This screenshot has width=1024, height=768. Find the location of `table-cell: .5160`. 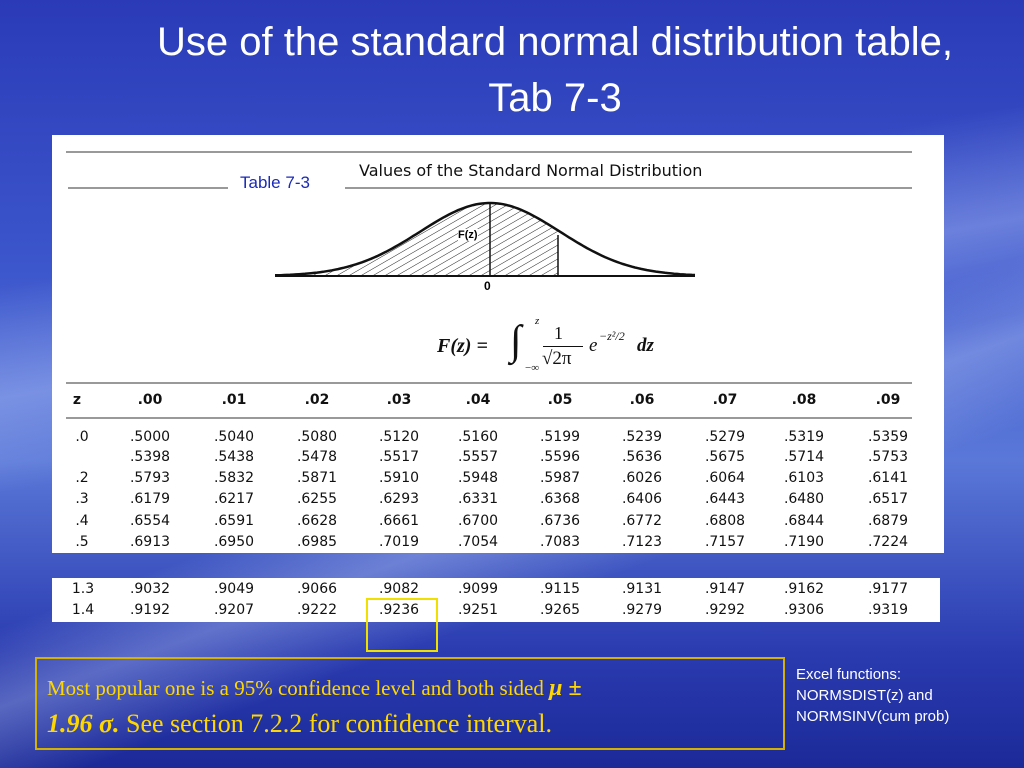

table-cell: .5160 is located at coordinates (478, 437).